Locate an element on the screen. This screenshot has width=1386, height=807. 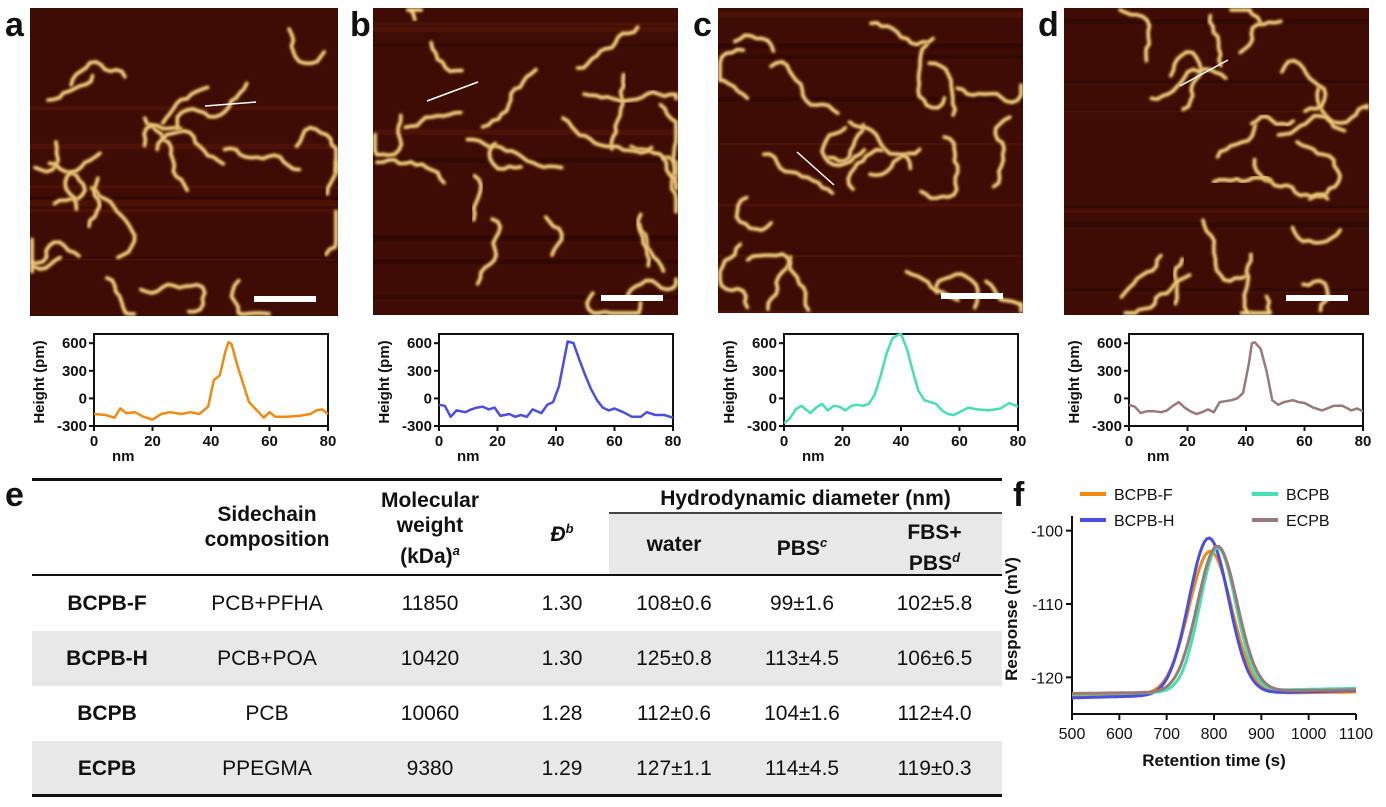
panel-letter-b: b is located at coordinates (360, 25).